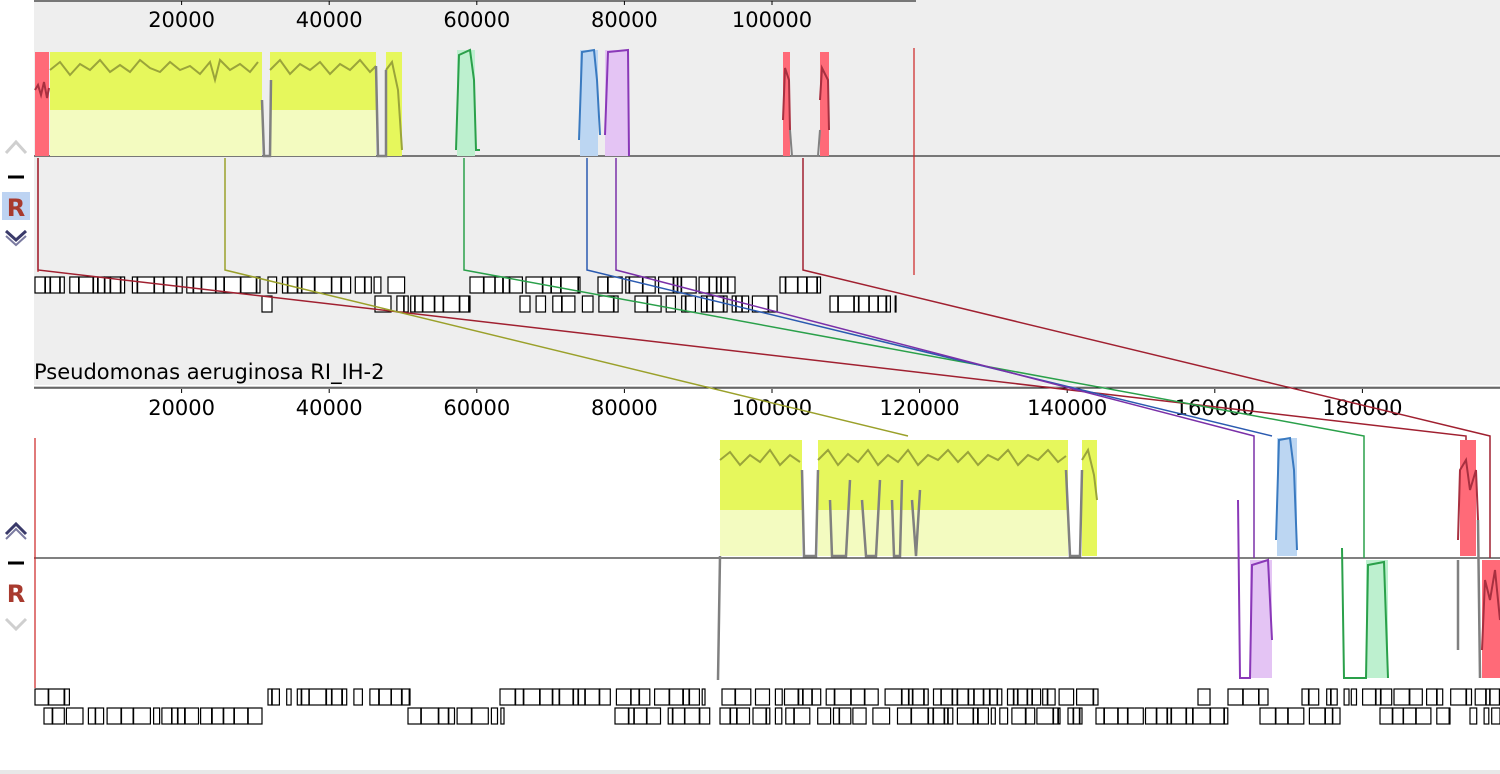 The image size is (1500, 774). Describe the element at coordinates (589, 103) in the screenshot. I see `lcb-block-blue` at that location.